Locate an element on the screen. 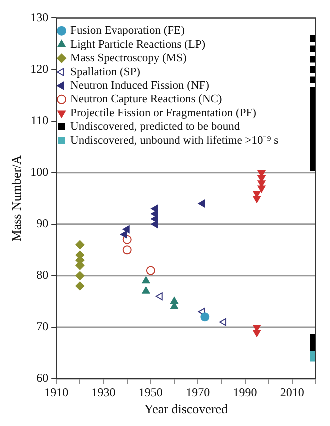  legend-label: Undiscovered, predicted to be bound is located at coordinates (155, 127).